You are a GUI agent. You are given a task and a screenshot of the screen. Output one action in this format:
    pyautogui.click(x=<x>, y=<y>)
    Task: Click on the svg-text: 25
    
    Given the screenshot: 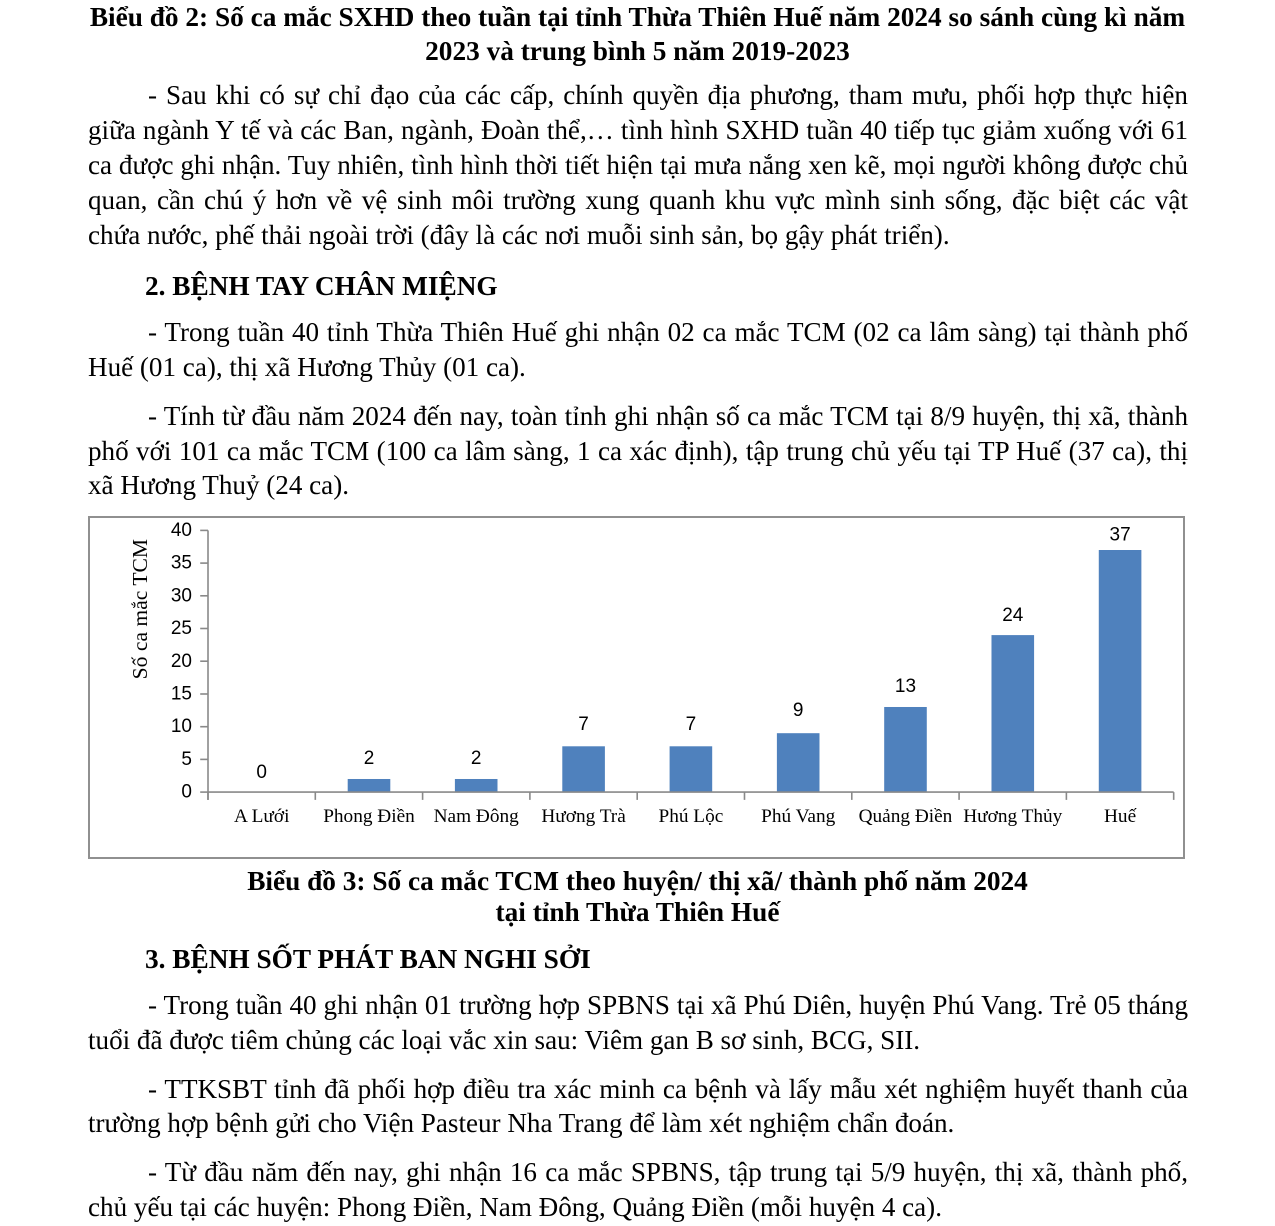 What is the action you would take?
    pyautogui.click(x=181, y=628)
    